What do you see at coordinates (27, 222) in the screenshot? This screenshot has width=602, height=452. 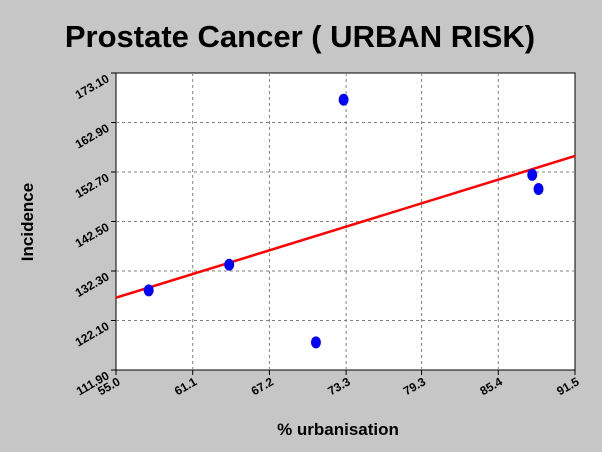 I see `y-axis-label: Incidence` at bounding box center [27, 222].